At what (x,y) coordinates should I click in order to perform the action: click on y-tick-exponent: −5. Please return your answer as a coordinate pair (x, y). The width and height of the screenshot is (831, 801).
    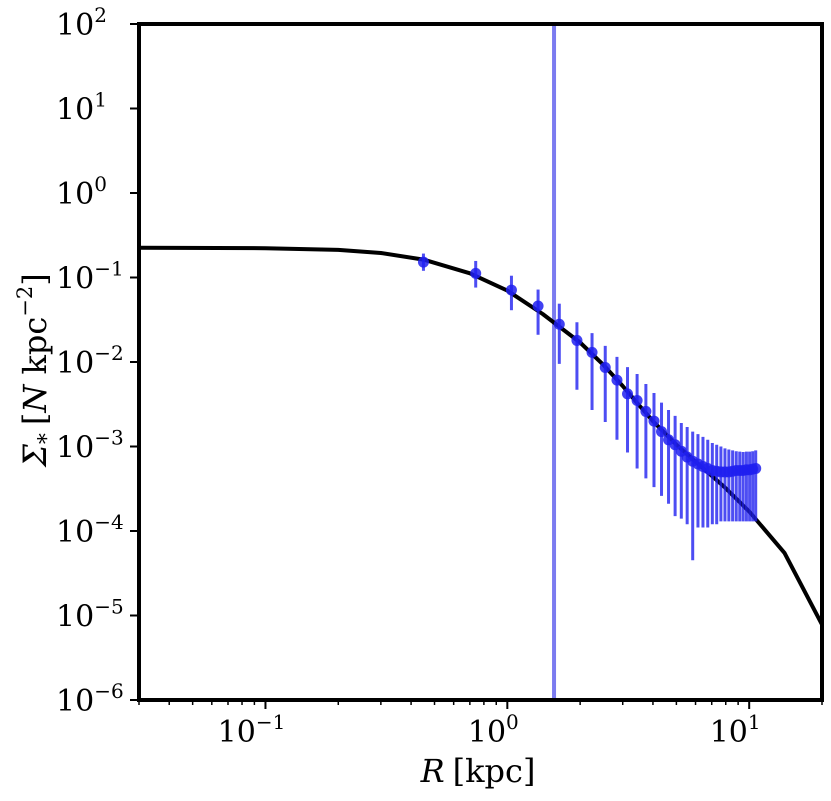
    Looking at the image, I should click on (108, 607).